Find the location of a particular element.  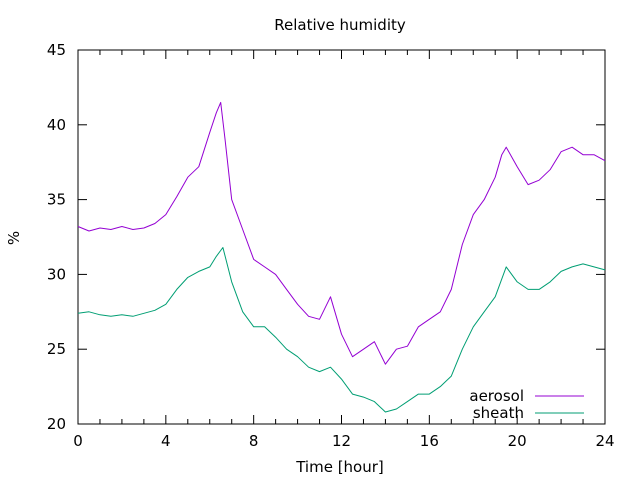

y-tick-label: 35 is located at coordinates (56, 200).